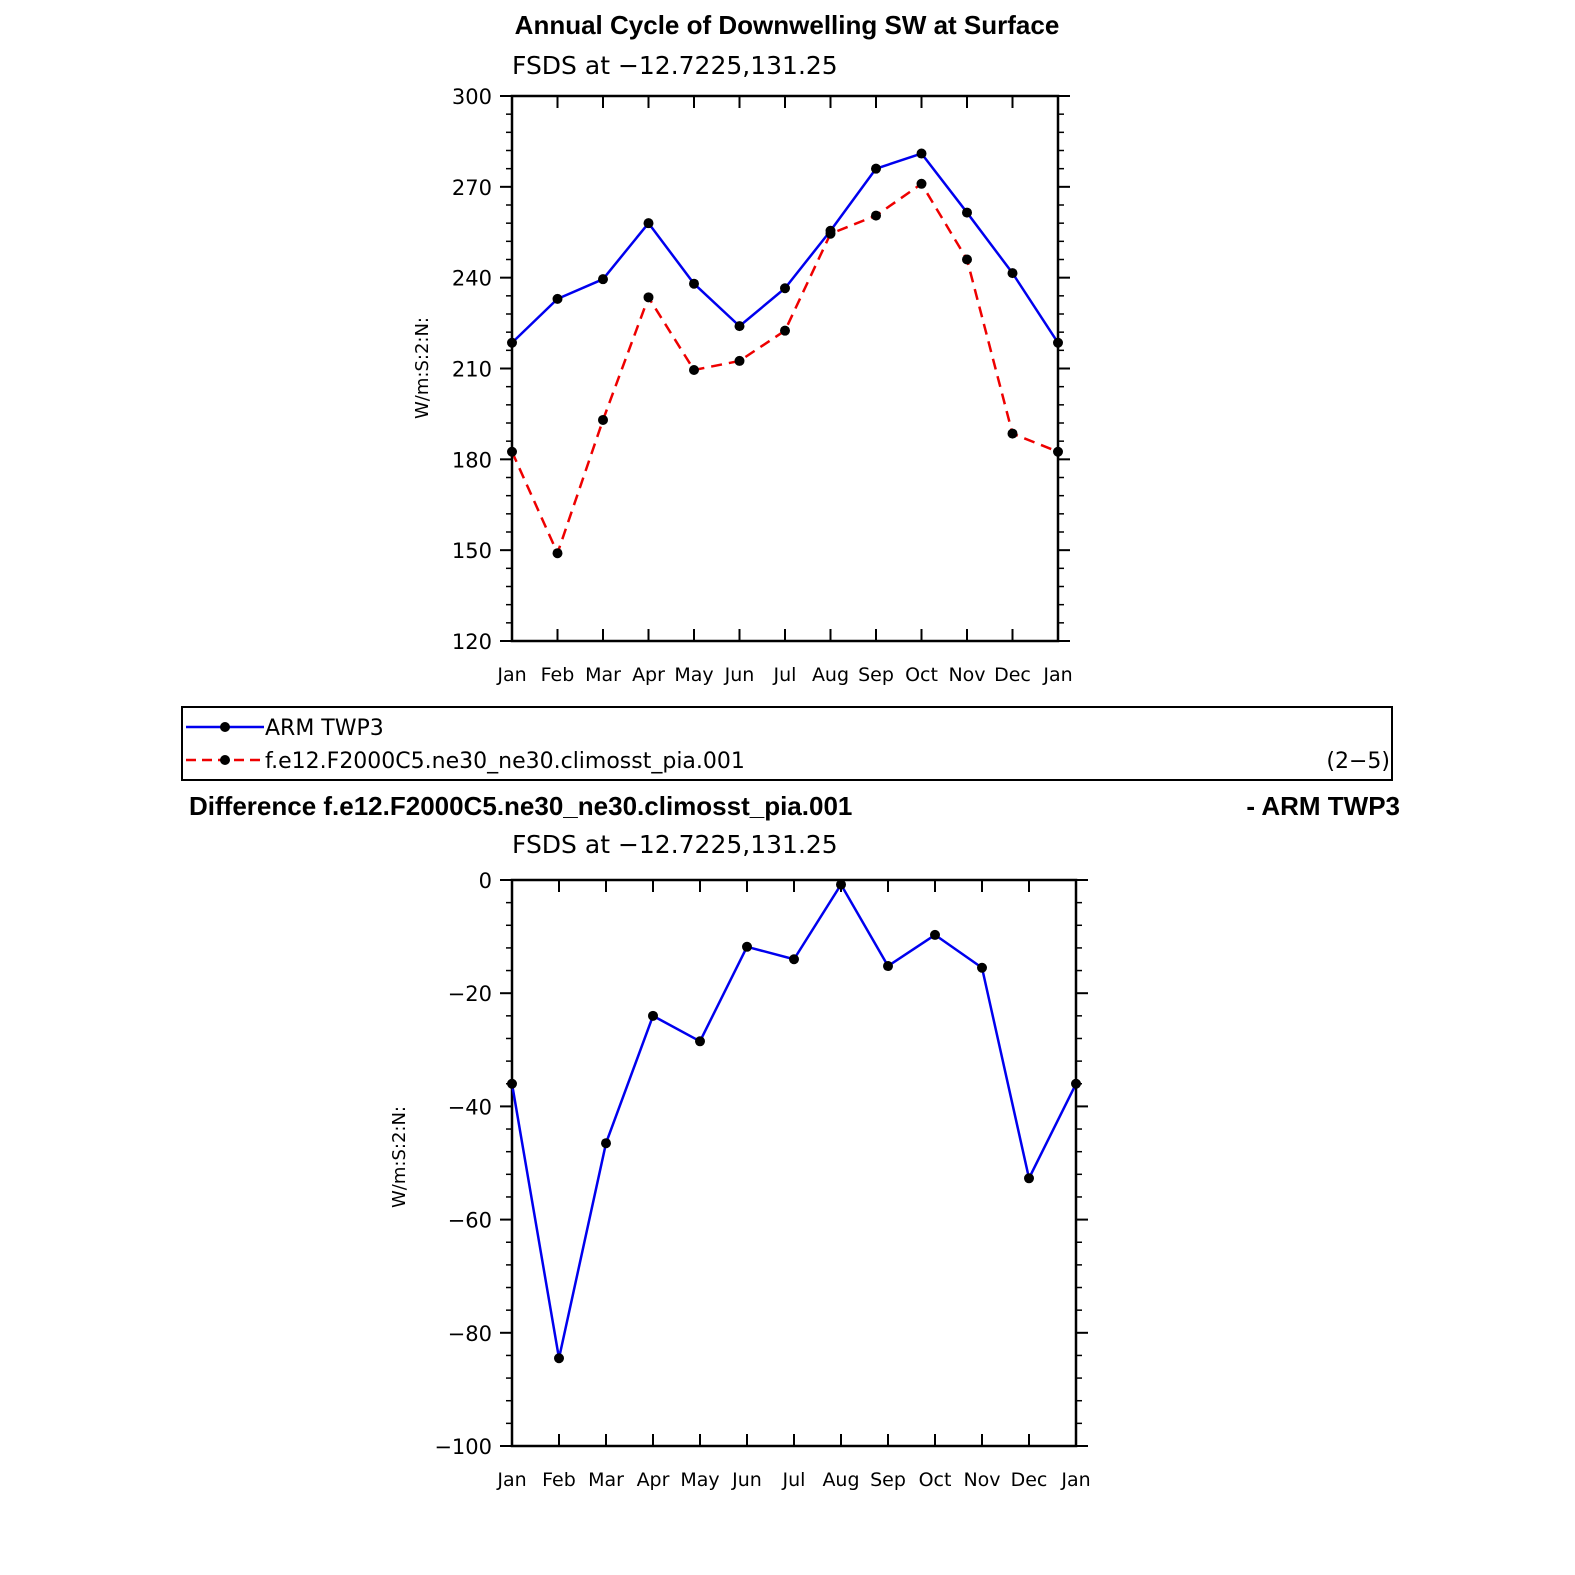 This screenshot has height=1575, width=1575. Describe the element at coordinates (648, 675) in the screenshot. I see `top-chart-x-tick-label: Apr` at that location.